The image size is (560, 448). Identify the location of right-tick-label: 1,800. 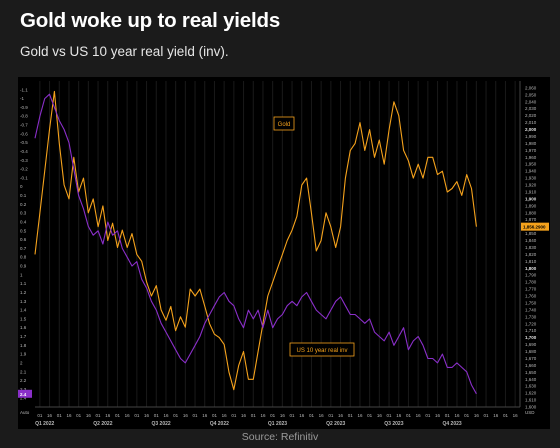
(531, 268).